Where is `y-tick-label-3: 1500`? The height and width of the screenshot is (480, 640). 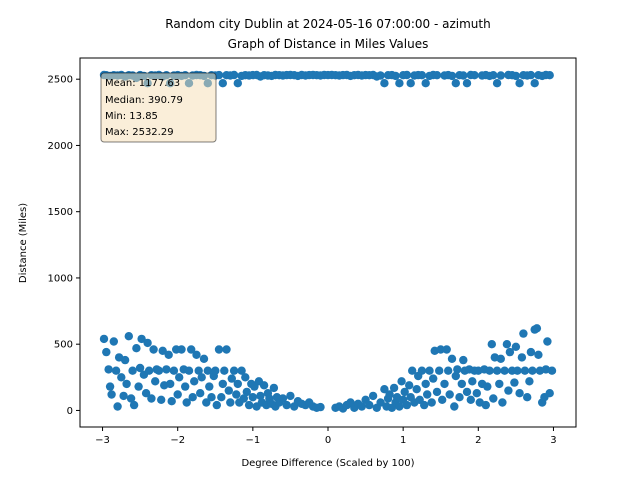
y-tick-label-3: 1500 is located at coordinates (60, 212).